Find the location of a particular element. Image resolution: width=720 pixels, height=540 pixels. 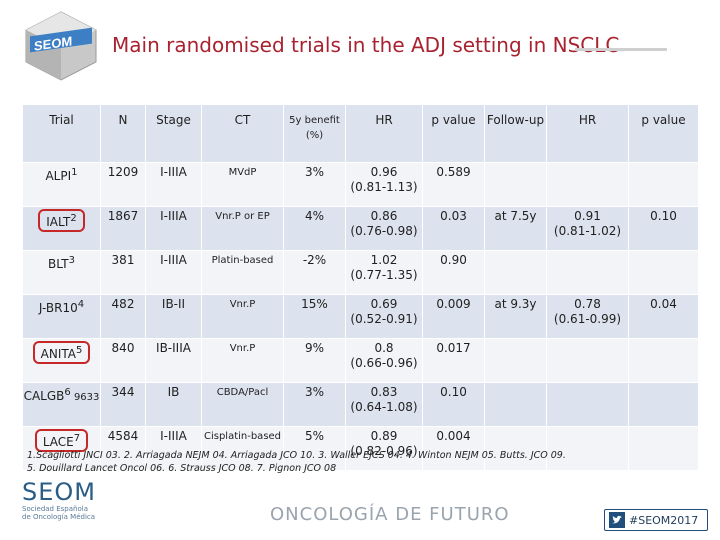

logo-text: SEOM is located at coordinates (53, 43).